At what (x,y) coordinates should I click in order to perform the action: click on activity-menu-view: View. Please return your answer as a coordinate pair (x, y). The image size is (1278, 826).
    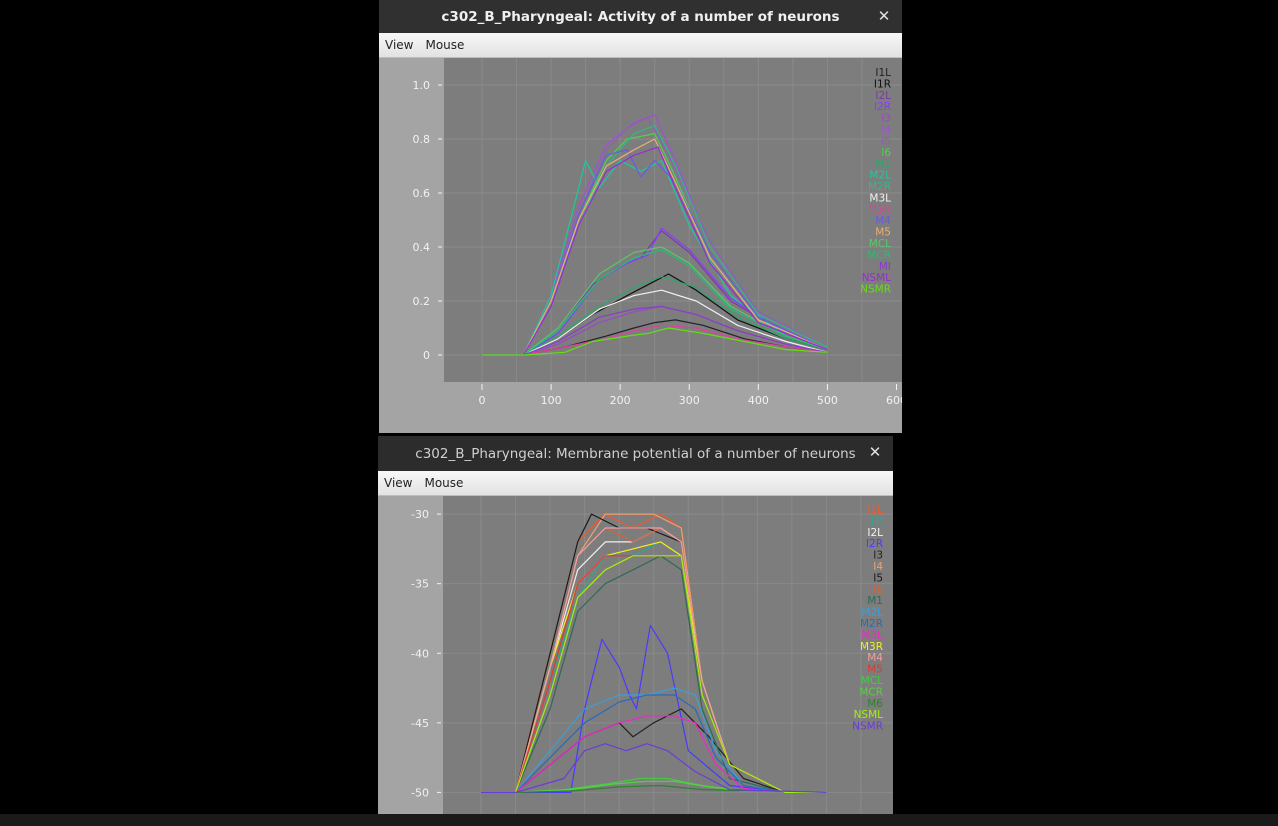
    Looking at the image, I should click on (399, 45).